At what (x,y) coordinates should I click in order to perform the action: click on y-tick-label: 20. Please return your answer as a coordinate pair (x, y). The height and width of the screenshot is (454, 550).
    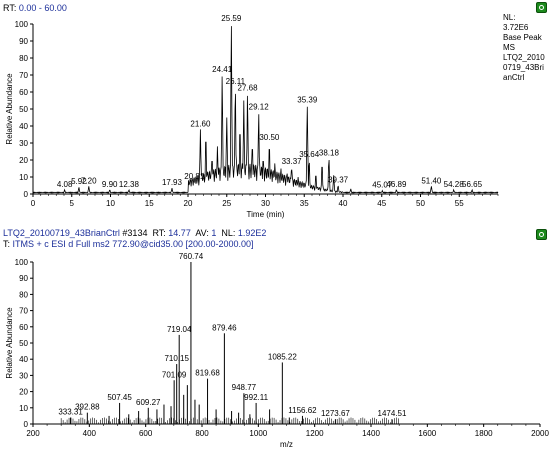
    Looking at the image, I should click on (23, 392).